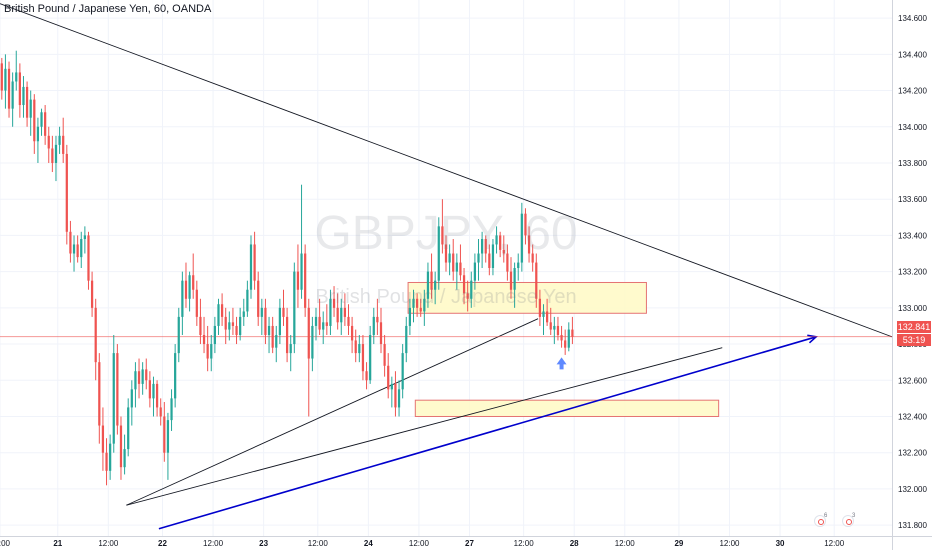  I want to click on time-tick-label: 22, so click(162, 543).